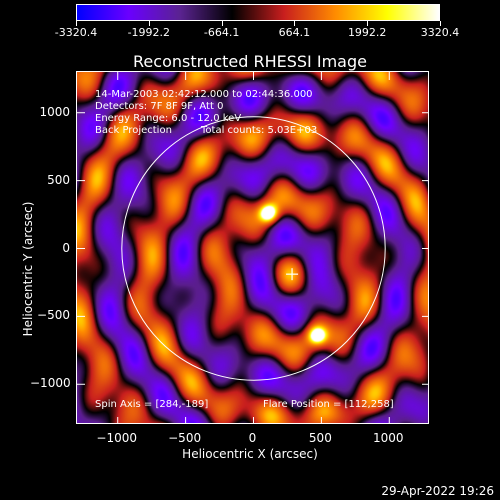 The image size is (500, 500). Describe the element at coordinates (149, 32) in the screenshot. I see `colorbar-tick-label: -1992.2` at that location.